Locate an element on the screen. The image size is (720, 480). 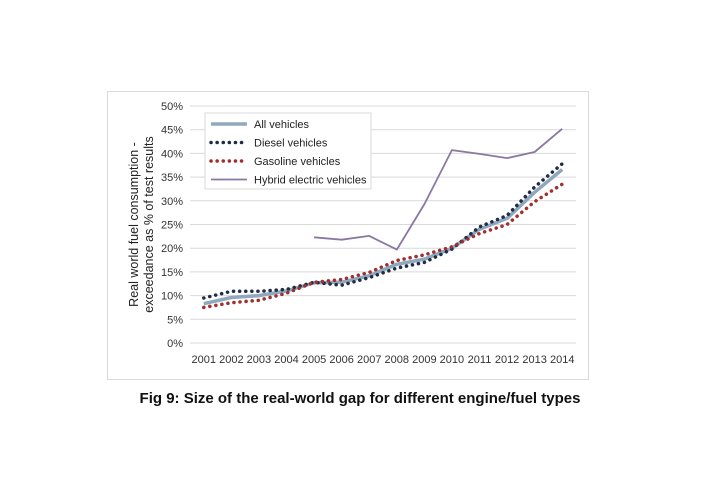
y-tick-label: 50% is located at coordinates (172, 107).